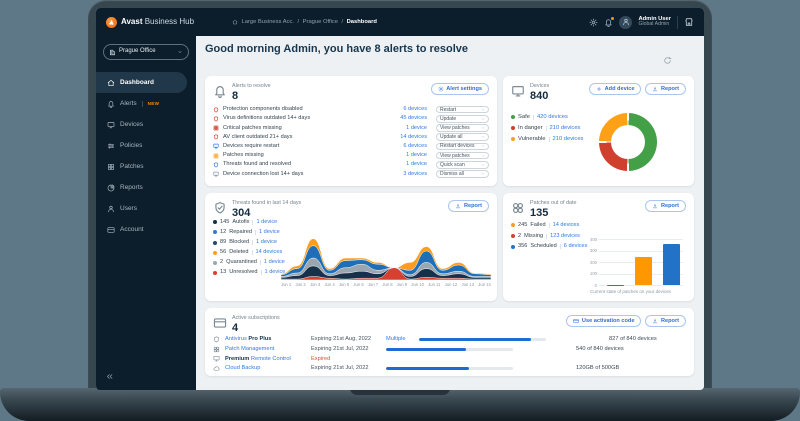 This screenshot has height=421, width=800. What do you see at coordinates (593, 22) in the screenshot?
I see `gear-icon` at bounding box center [593, 22].